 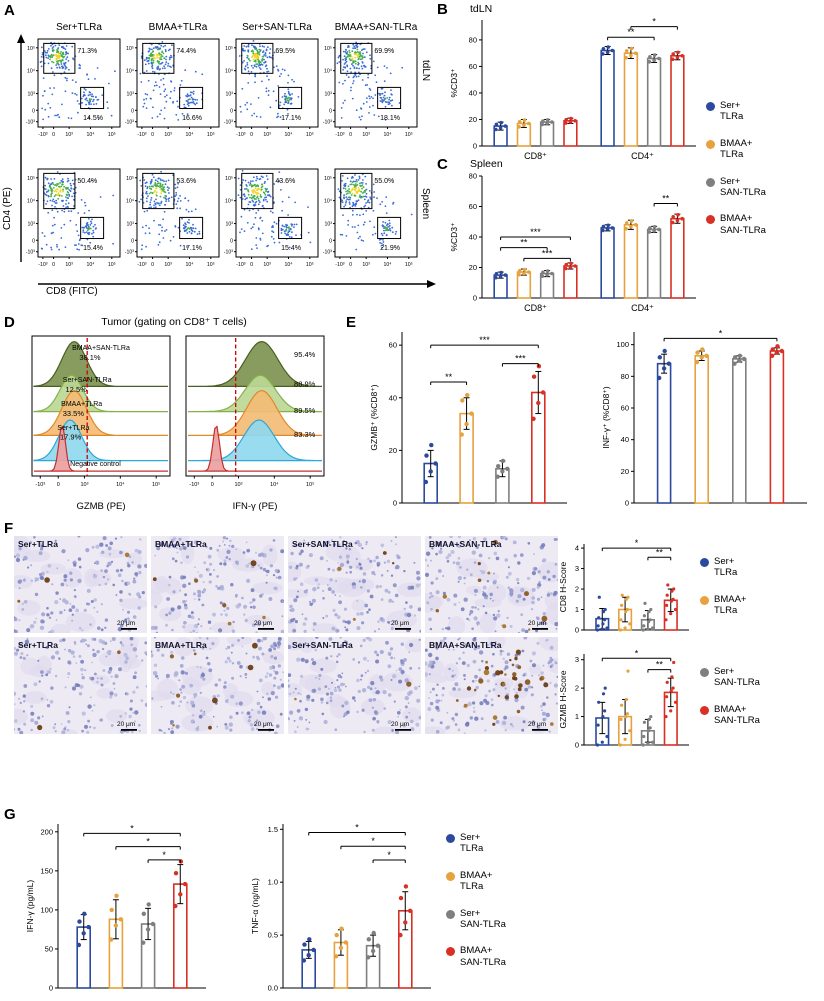 What do you see at coordinates (631, 99) in the screenshot?
I see `bar` at bounding box center [631, 99].